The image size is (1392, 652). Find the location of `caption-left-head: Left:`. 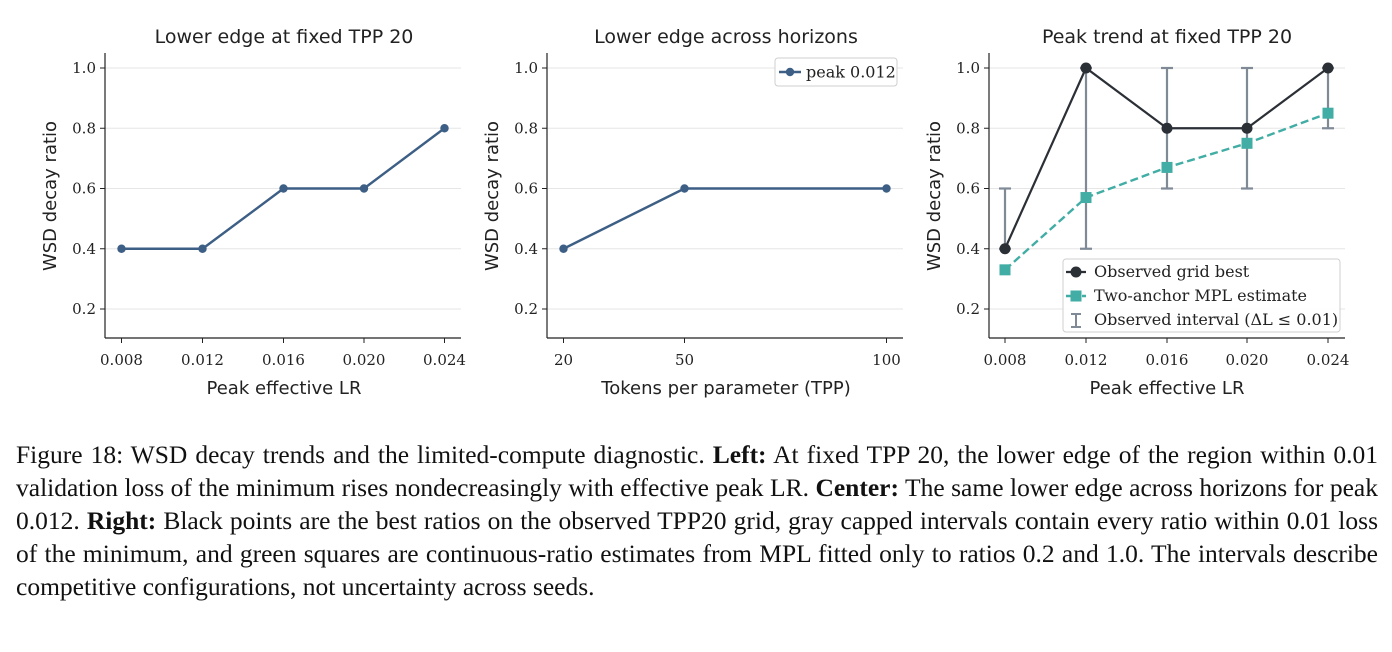

caption-left-head: Left: is located at coordinates (739, 454).